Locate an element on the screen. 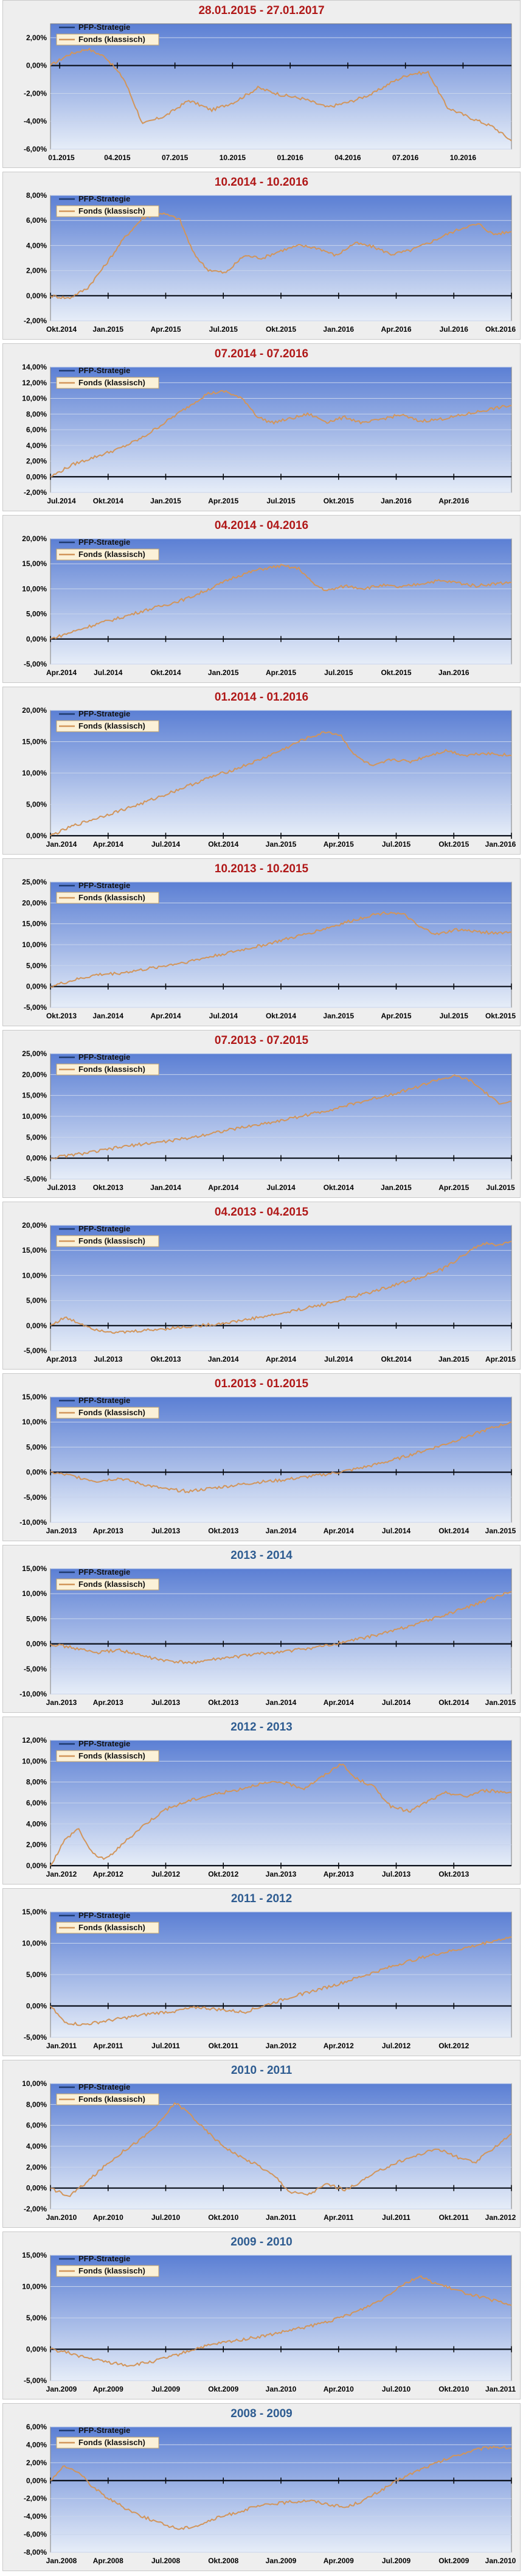 The height and width of the screenshot is (2576, 523). x-tick-label: Jan.2013 is located at coordinates (62, 1703).